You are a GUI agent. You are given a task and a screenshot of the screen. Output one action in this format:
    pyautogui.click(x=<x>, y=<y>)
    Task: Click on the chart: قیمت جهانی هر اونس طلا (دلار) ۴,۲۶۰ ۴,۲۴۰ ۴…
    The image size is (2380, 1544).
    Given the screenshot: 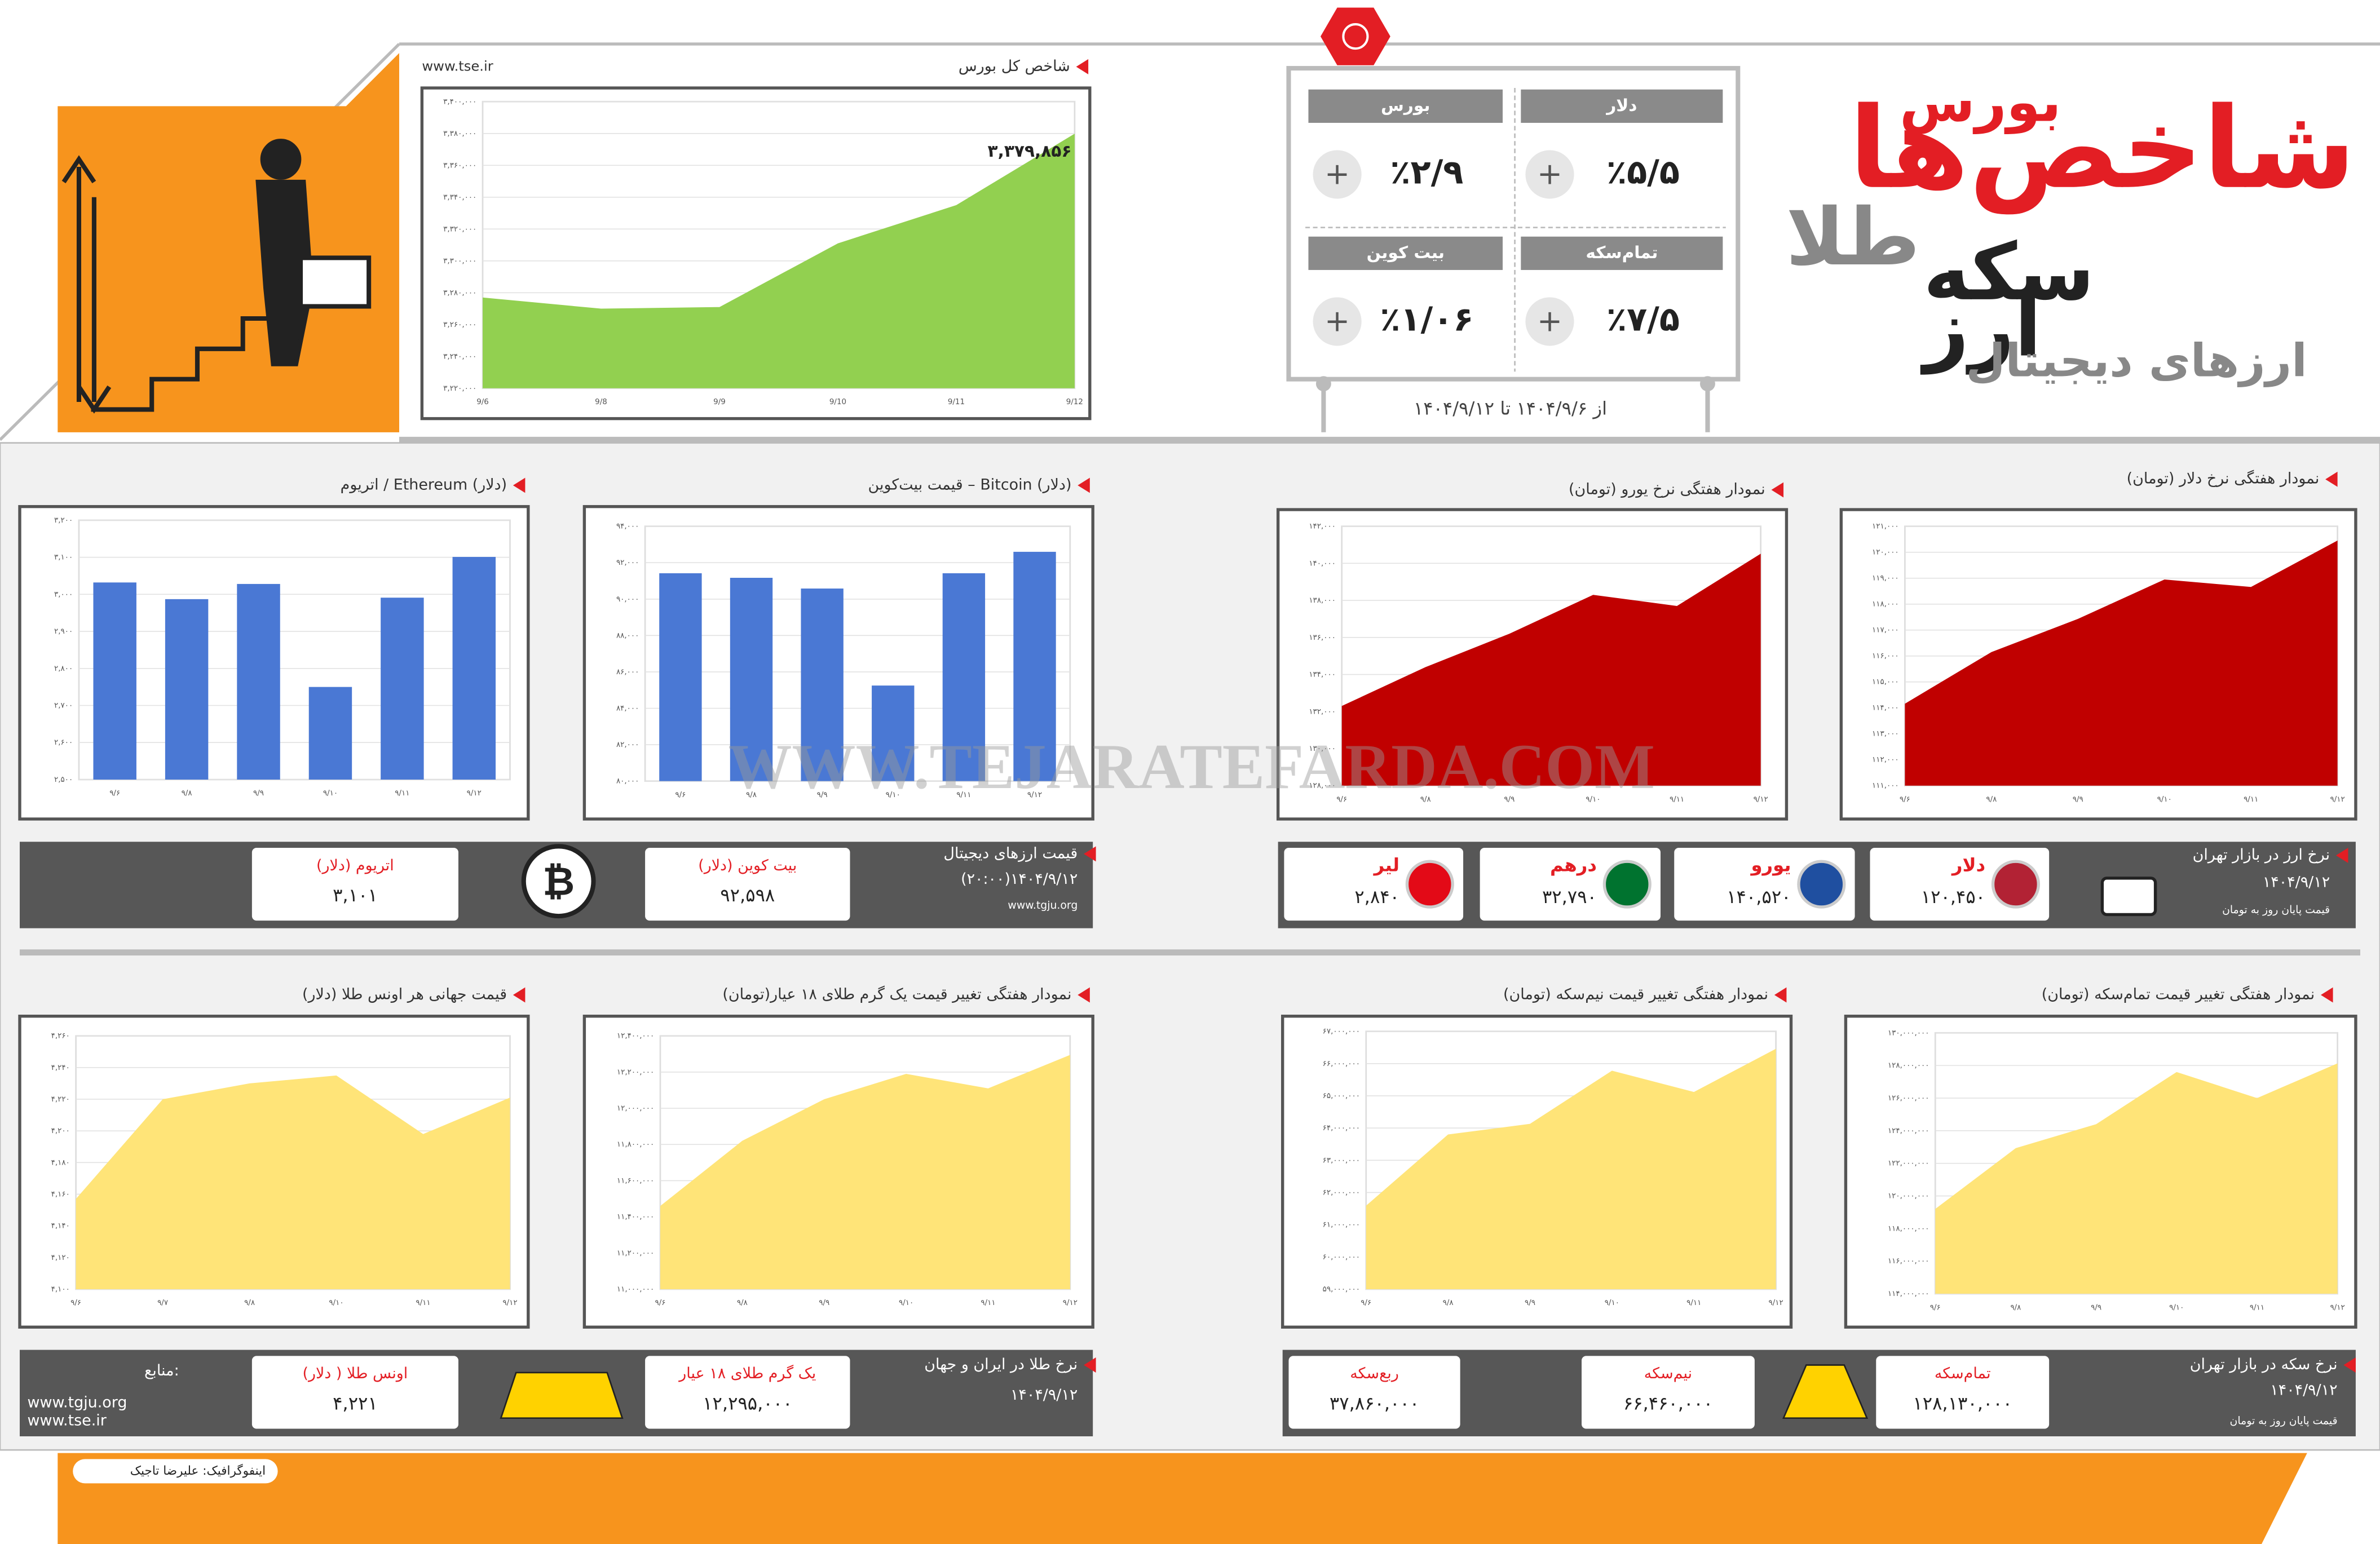 What is the action you would take?
    pyautogui.click(x=274, y=1158)
    